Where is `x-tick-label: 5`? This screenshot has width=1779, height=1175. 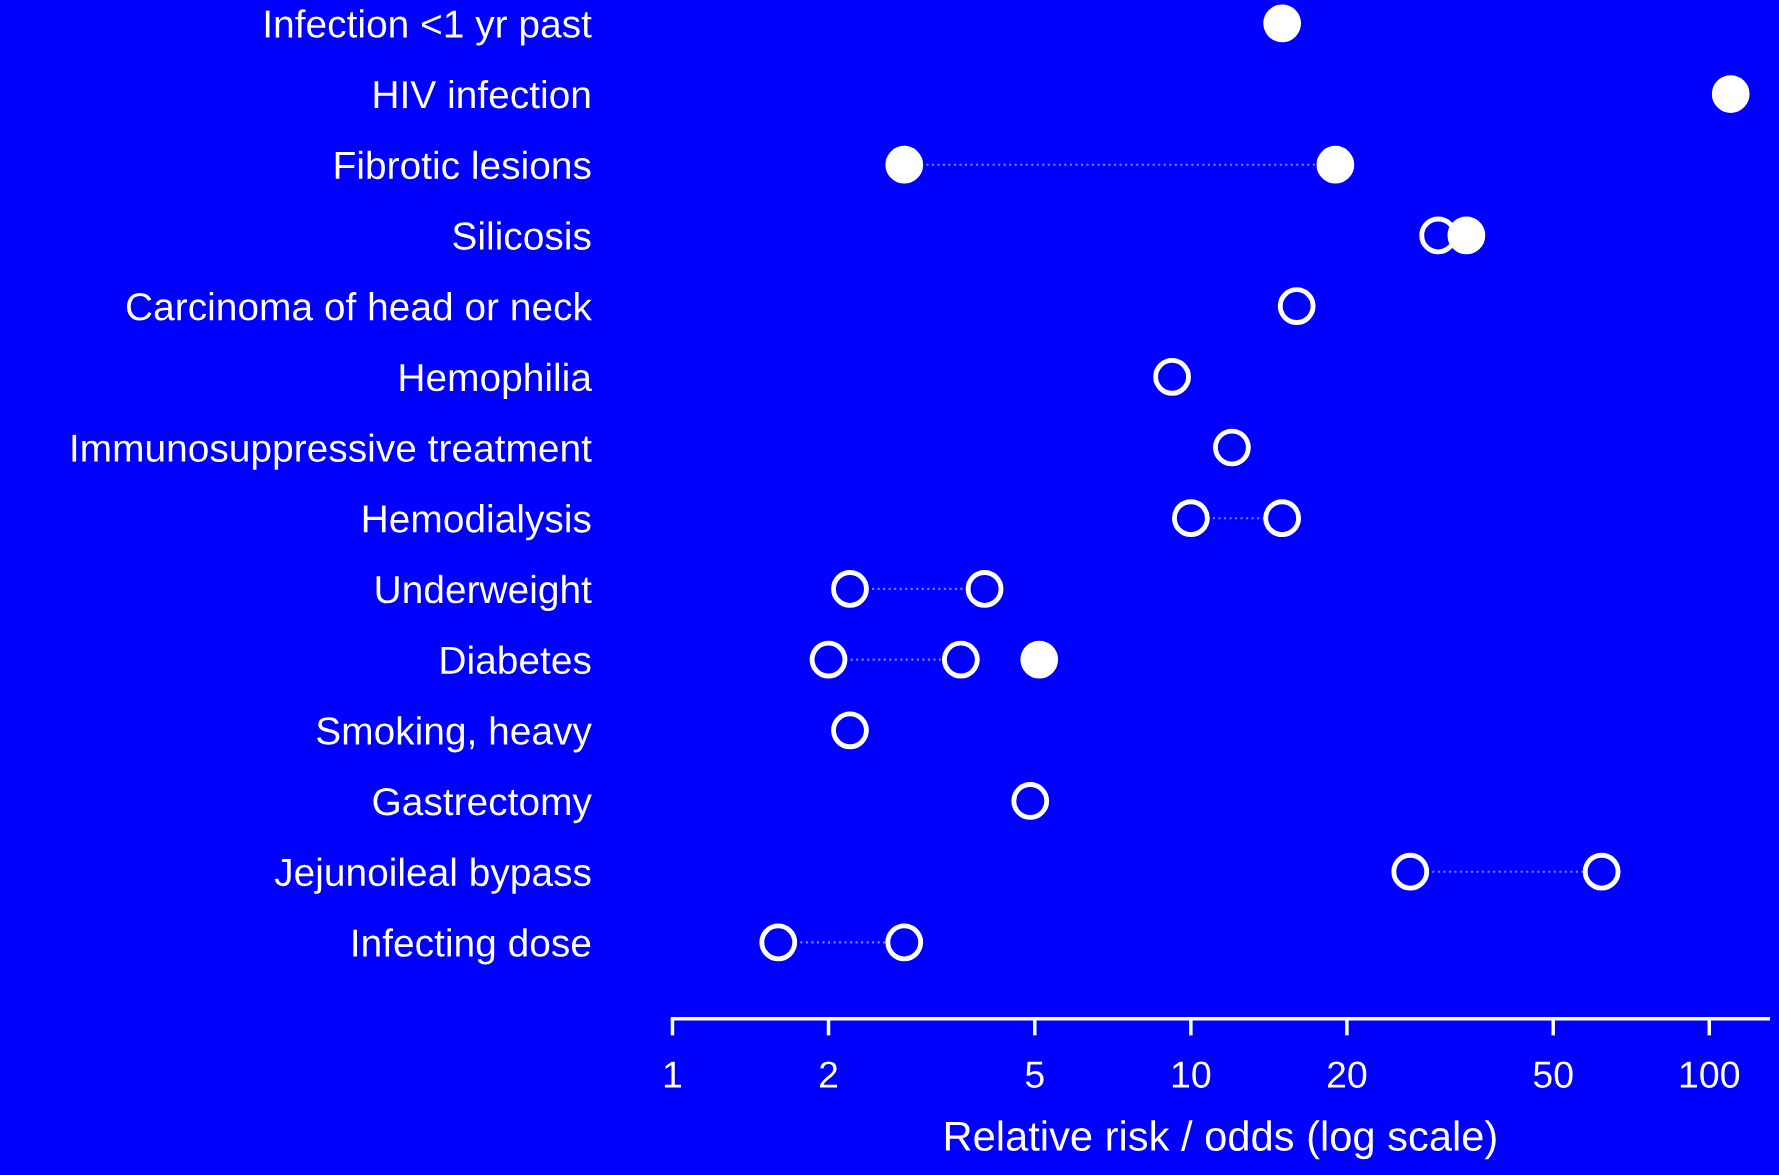
x-tick-label: 5 is located at coordinates (1034, 1074).